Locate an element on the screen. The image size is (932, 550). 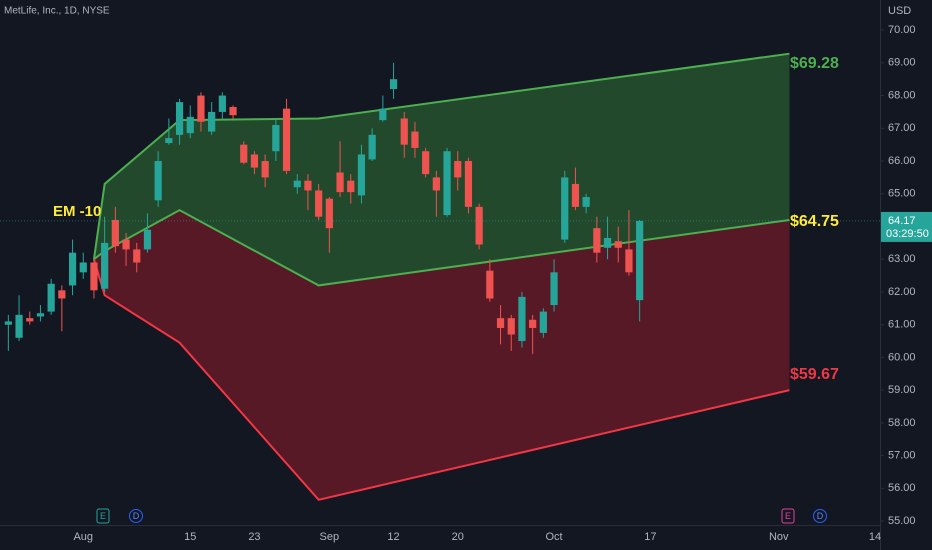
x-tick-label: 23 is located at coordinates (254, 537).